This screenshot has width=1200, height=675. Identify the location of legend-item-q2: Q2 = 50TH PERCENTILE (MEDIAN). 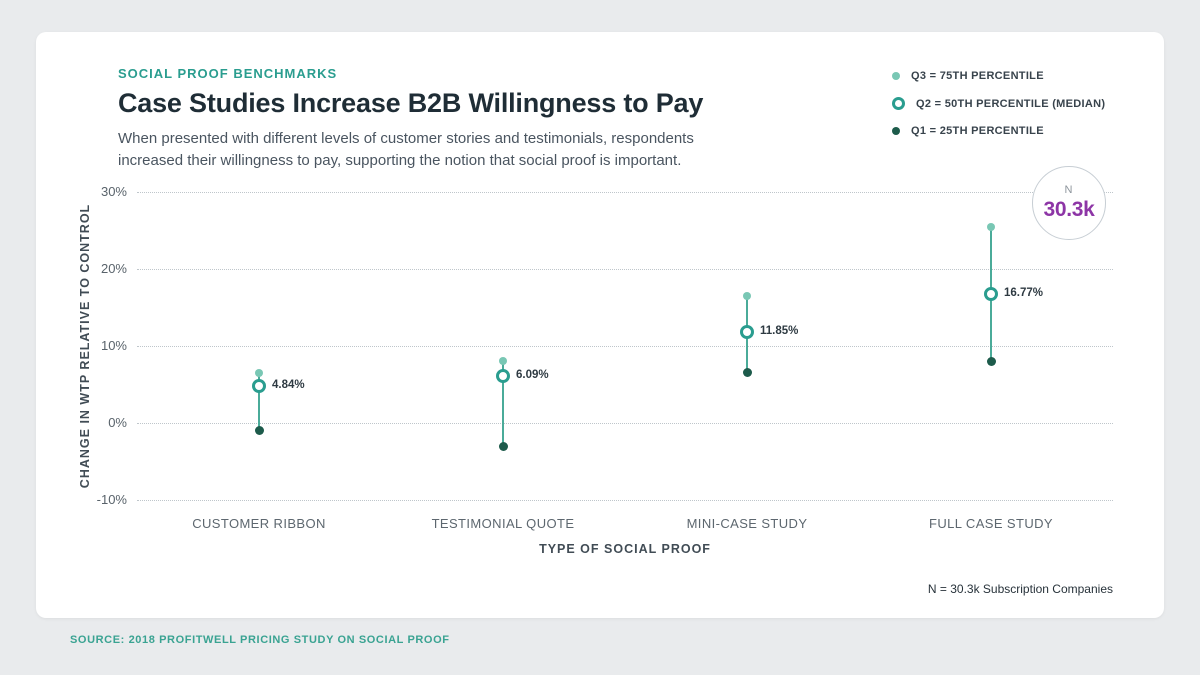
(998, 103).